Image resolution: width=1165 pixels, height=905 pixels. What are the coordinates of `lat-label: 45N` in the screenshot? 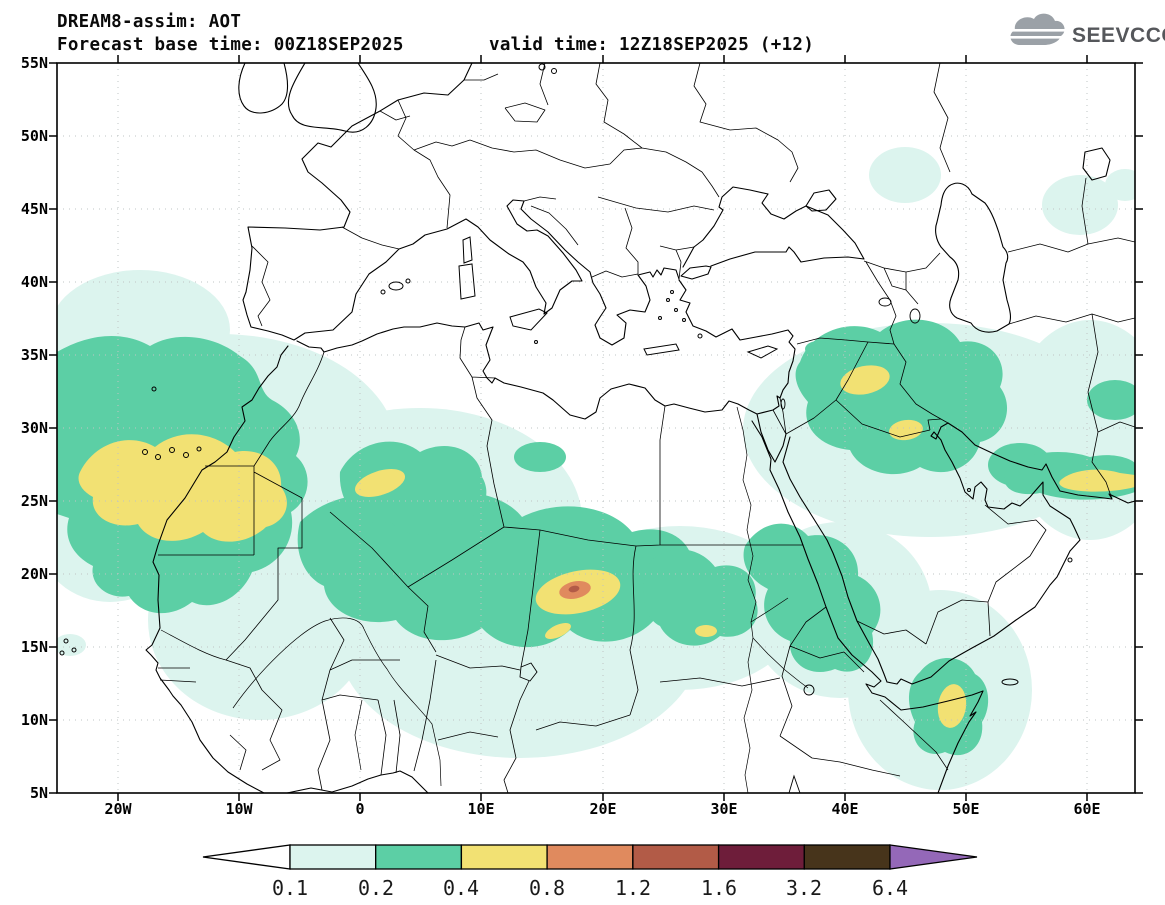 It's located at (34, 209).